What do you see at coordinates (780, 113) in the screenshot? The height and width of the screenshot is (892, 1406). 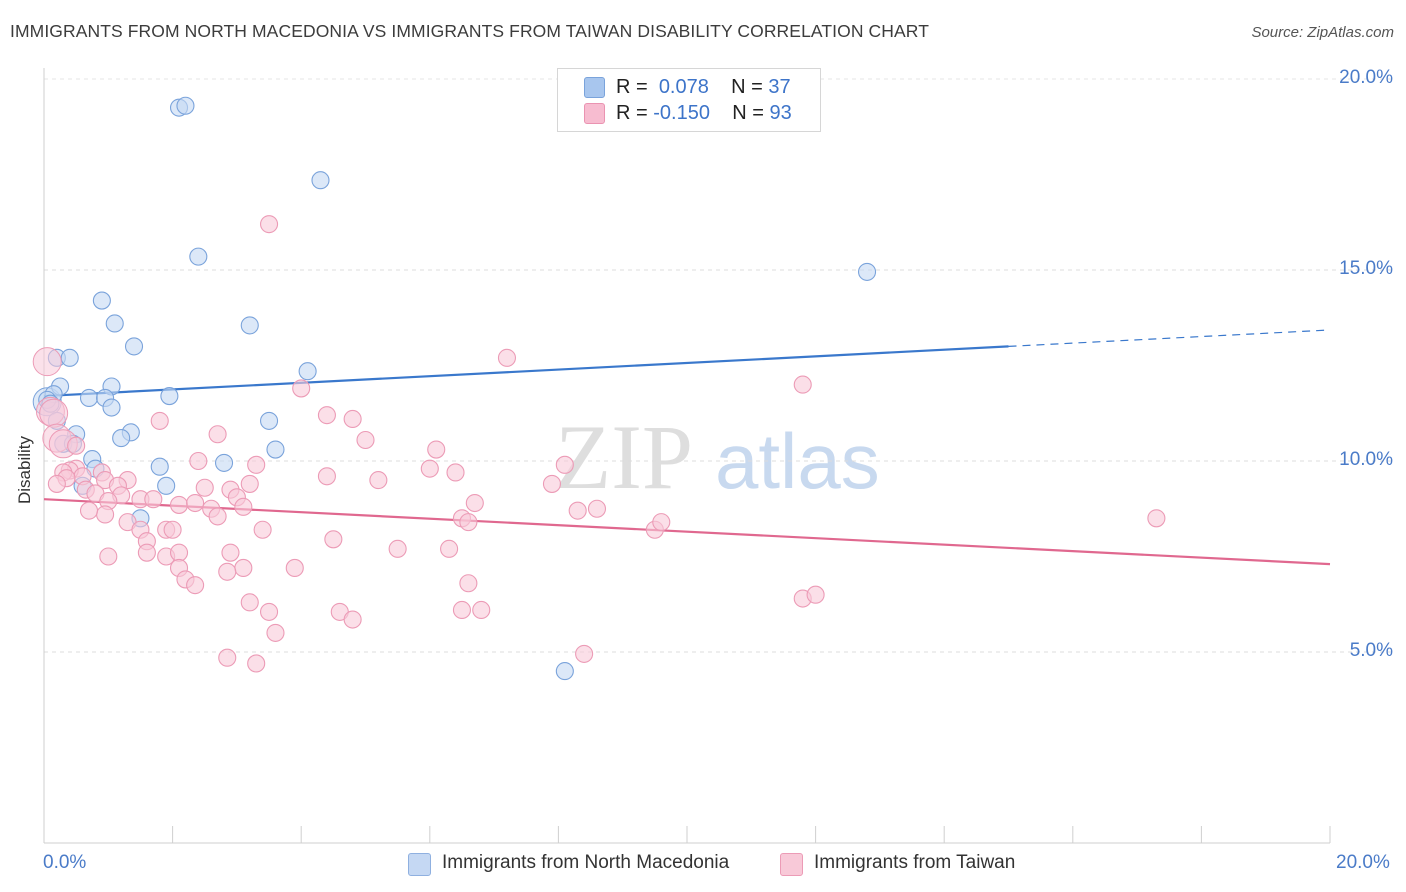 I see `legend-n-value-taiwan: 93` at bounding box center [780, 113].